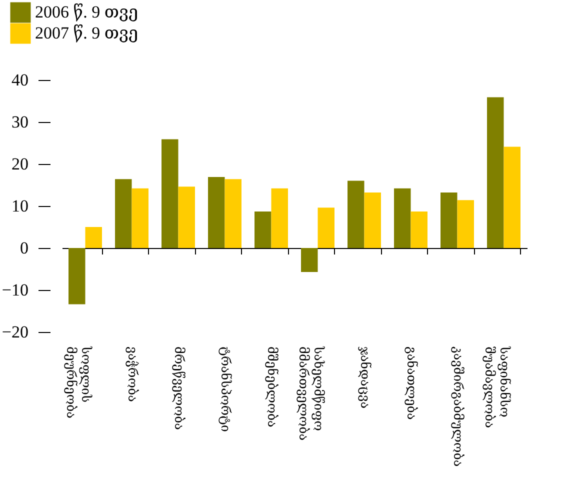 This screenshot has width=566, height=492. What do you see at coordinates (20, 164) in the screenshot?
I see `y-tick-label: 20` at bounding box center [20, 164].